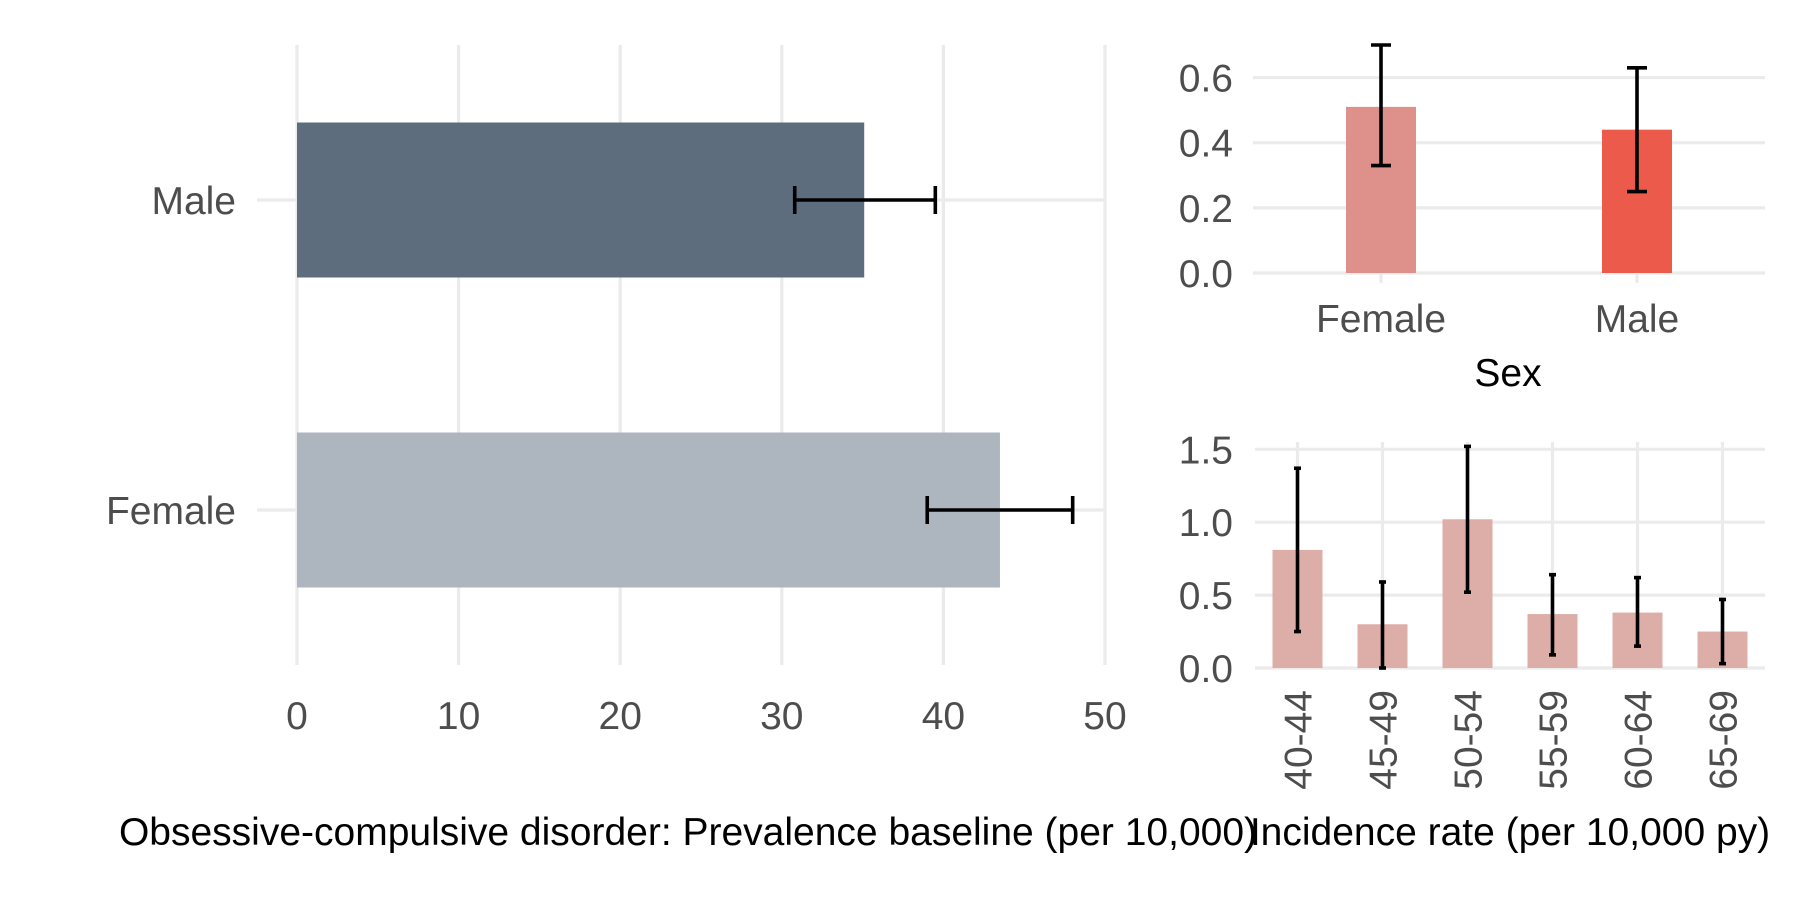 This screenshot has height=900, width=1800. Describe the element at coordinates (1206, 450) in the screenshot. I see `y-tick-label: 1.5` at that location.